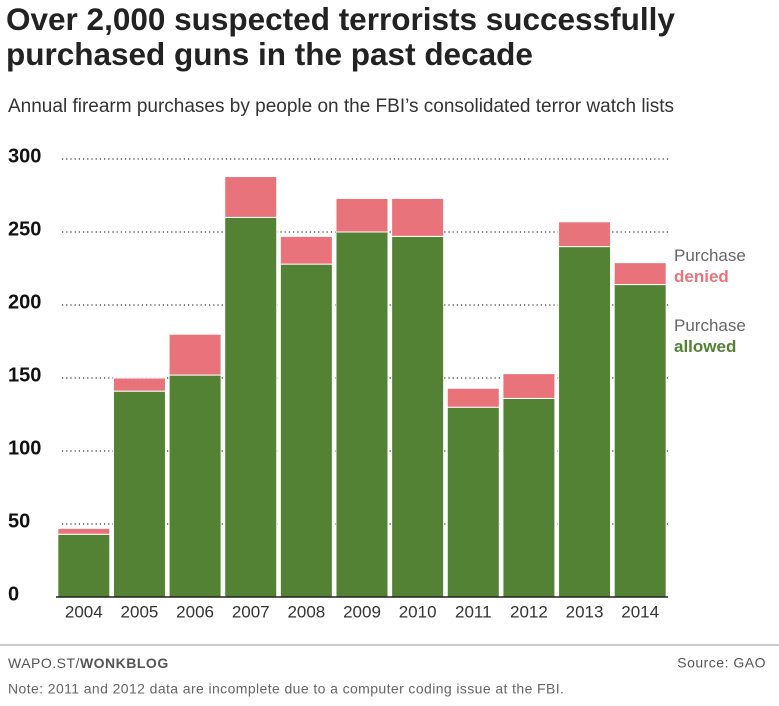  I want to click on source: Source: GAO, so click(721, 663).